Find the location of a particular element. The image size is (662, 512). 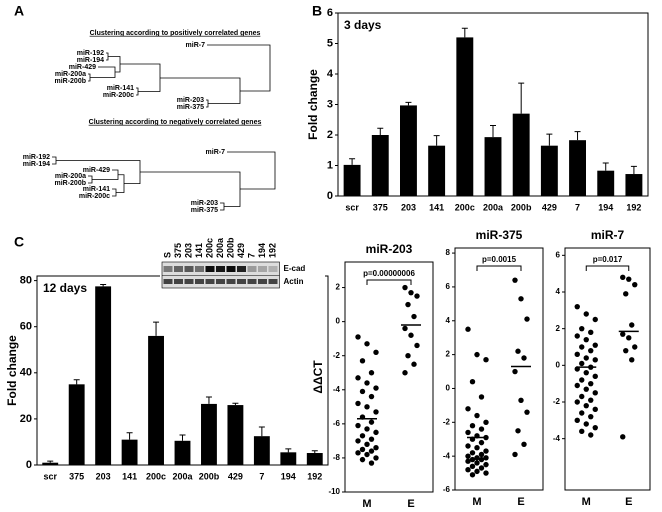

x-tick-label: 375 is located at coordinates (380, 207).